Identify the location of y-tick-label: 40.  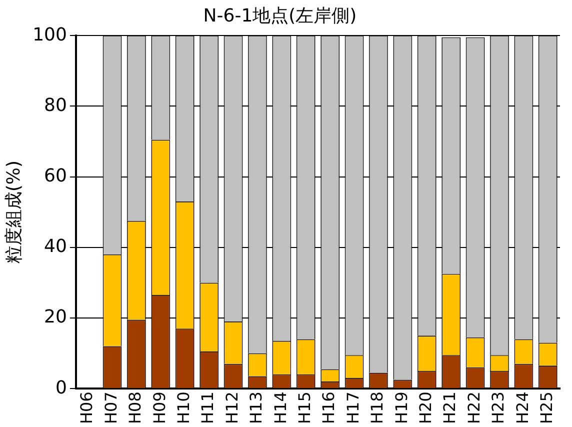
(55, 247).